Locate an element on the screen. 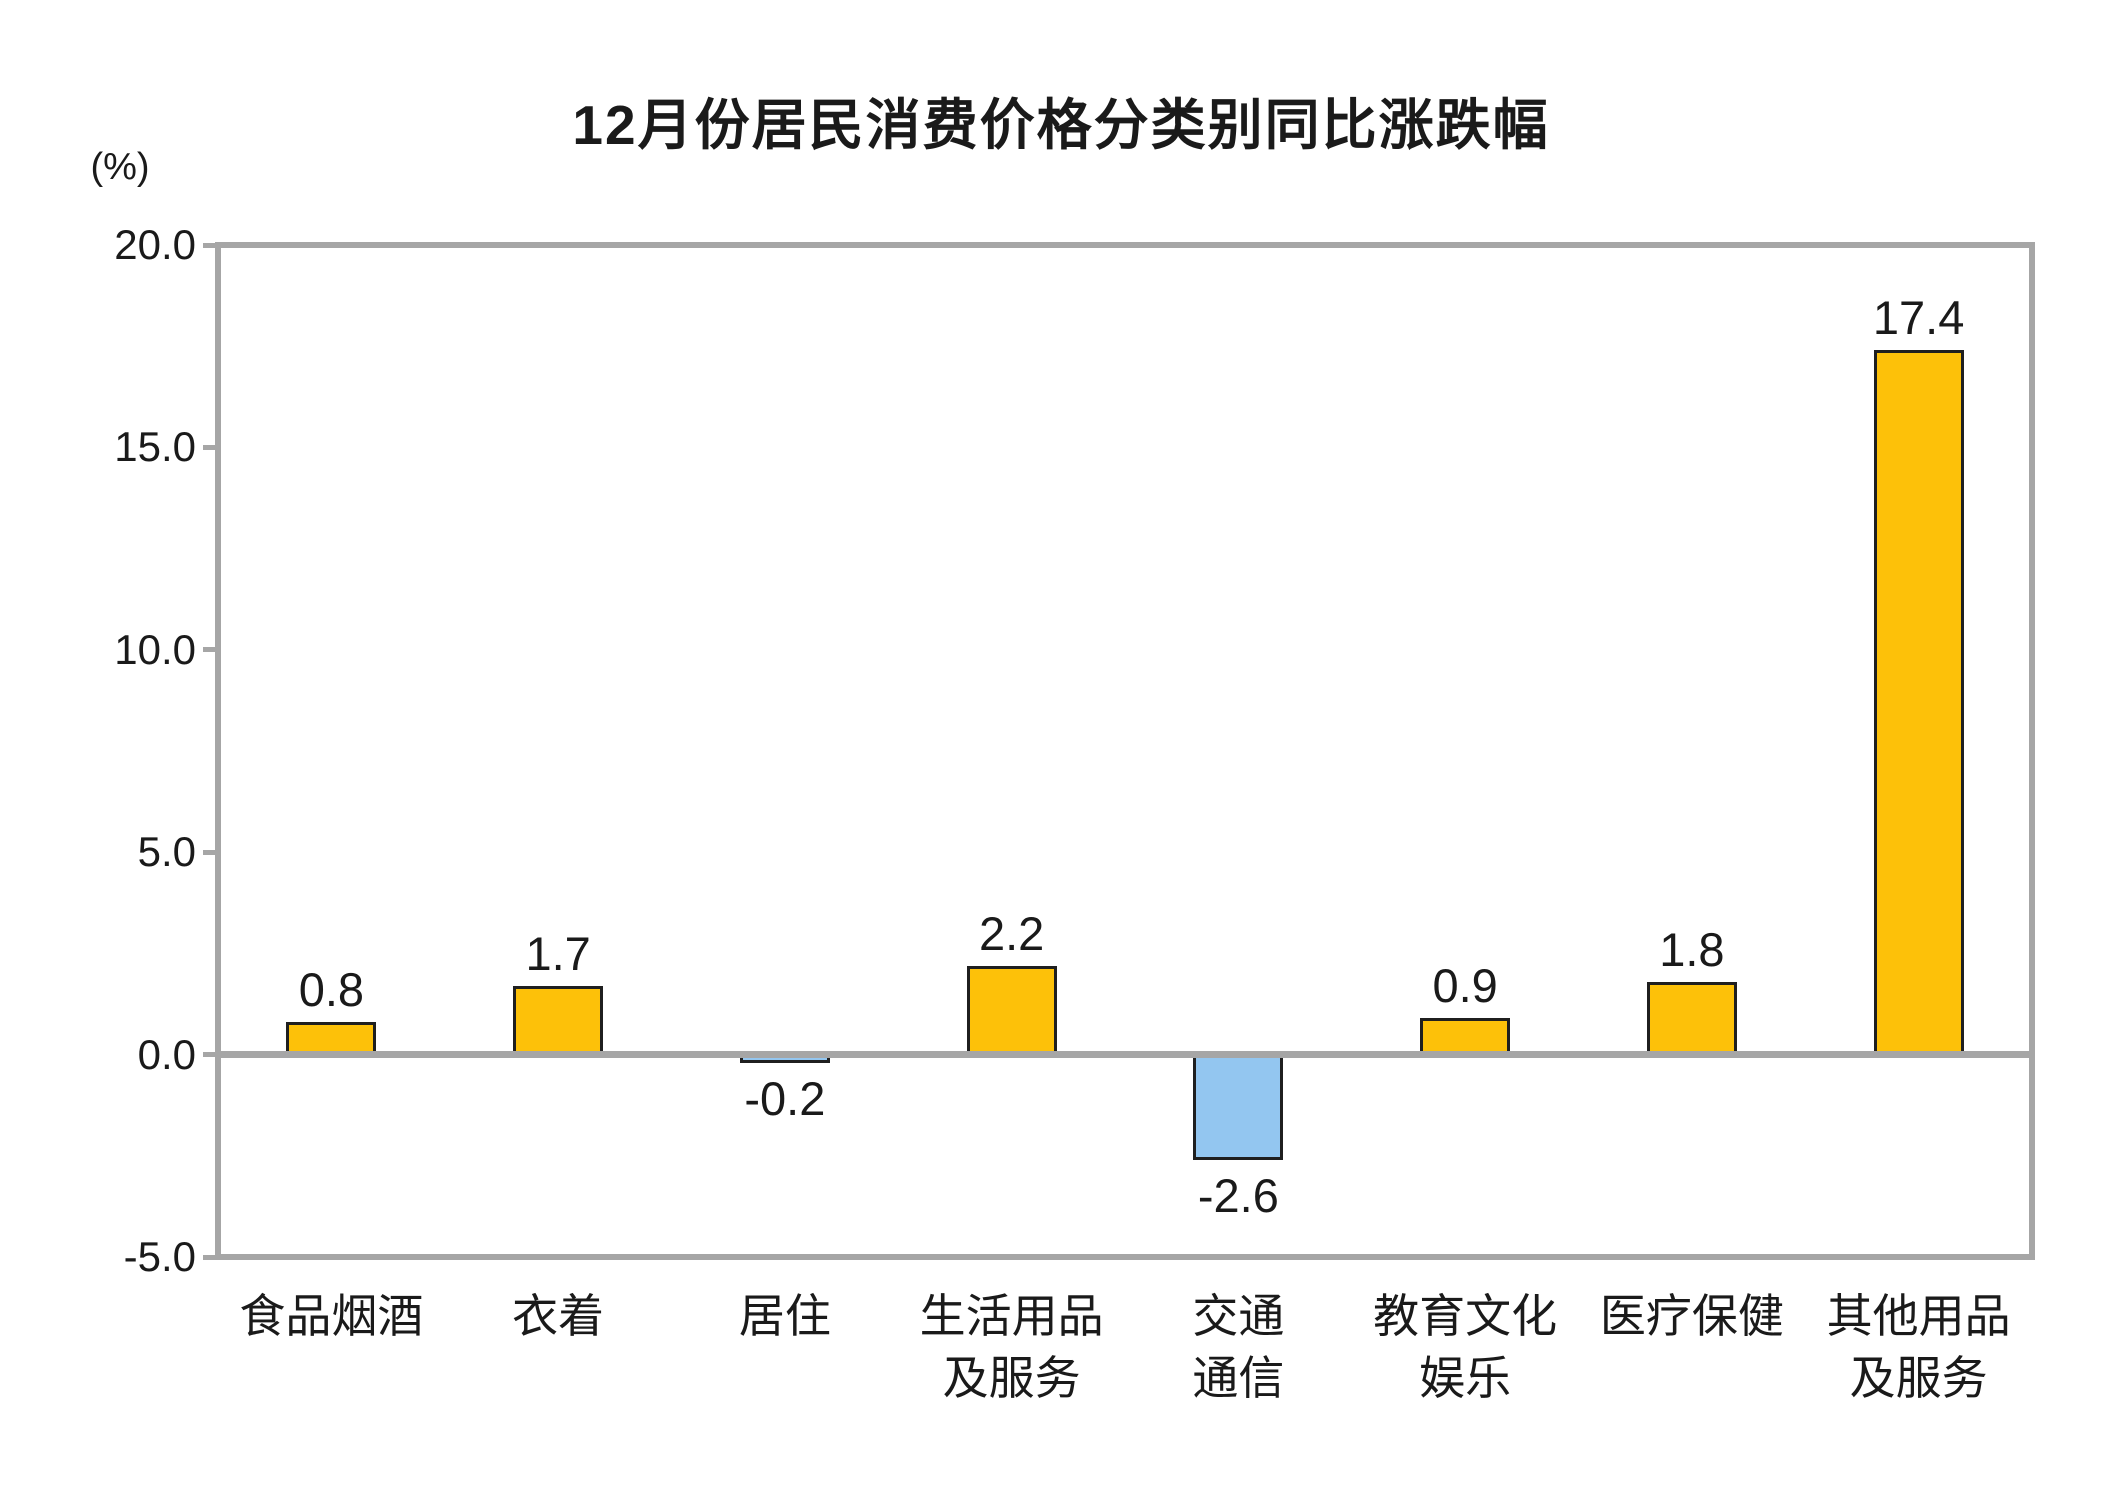 This screenshot has width=2122, height=1507. bar-value-label: 0.9 is located at coordinates (1465, 986).